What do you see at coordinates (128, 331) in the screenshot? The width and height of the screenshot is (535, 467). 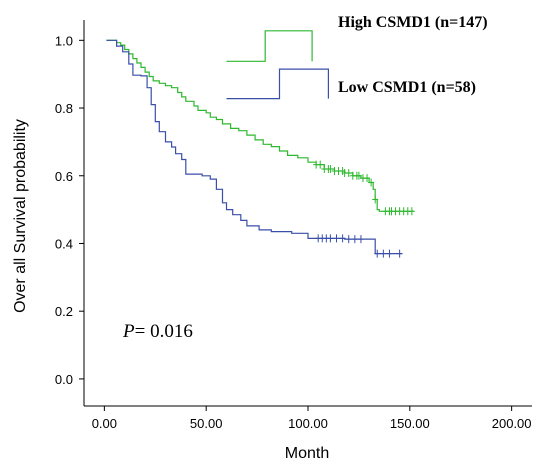 I see `p-value-label: P` at bounding box center [128, 331].